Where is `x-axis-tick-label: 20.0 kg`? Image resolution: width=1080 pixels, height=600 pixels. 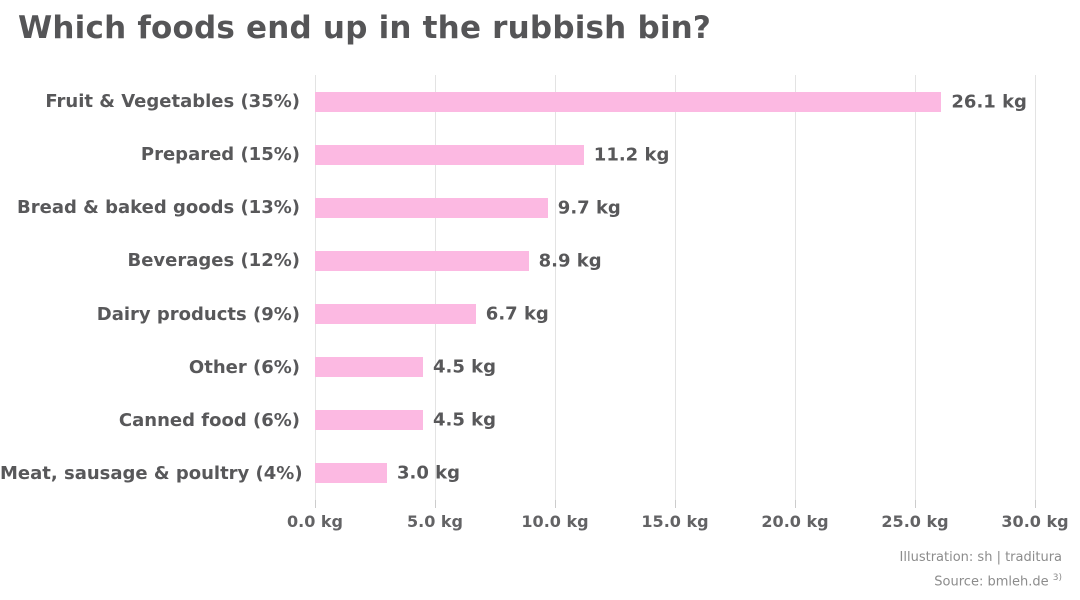
x-axis-tick-label: 20.0 kg is located at coordinates (795, 521).